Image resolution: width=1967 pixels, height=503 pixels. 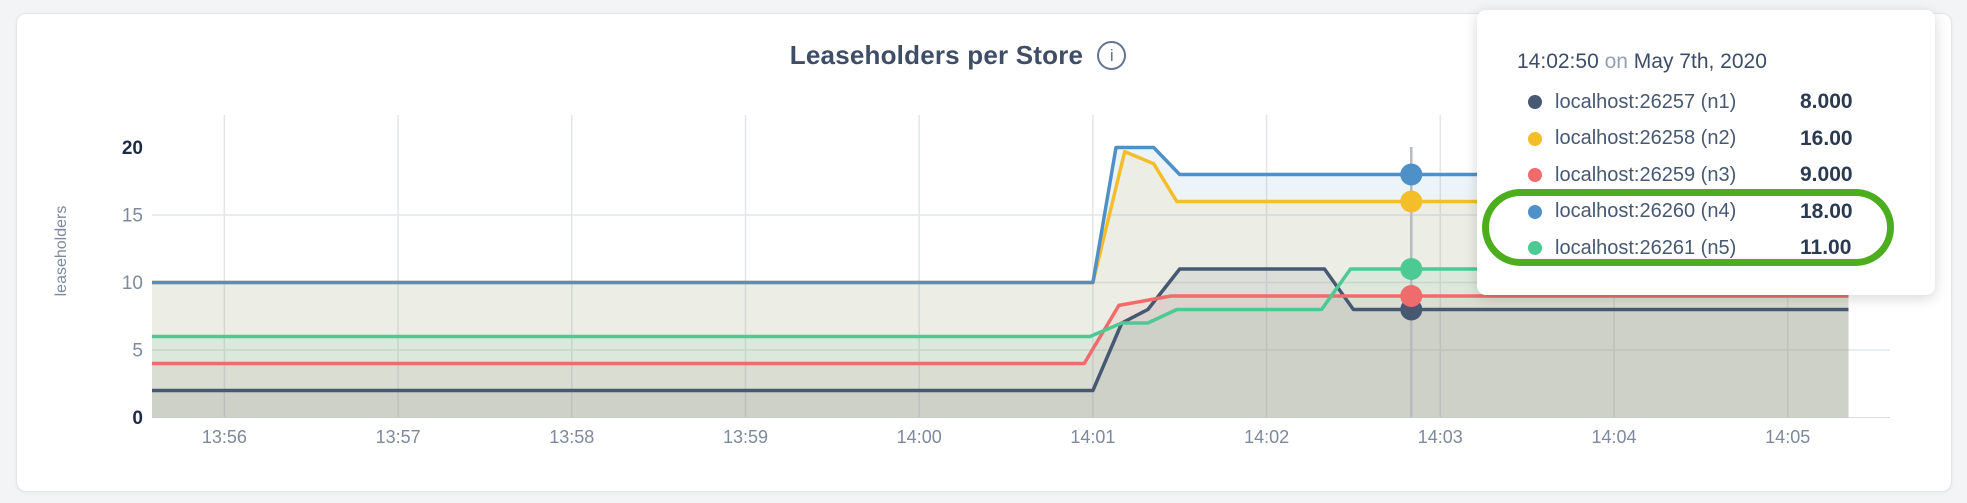 I want to click on tooltip-row: localhost:26258 (n2) 16.00, so click(x=1726, y=139).